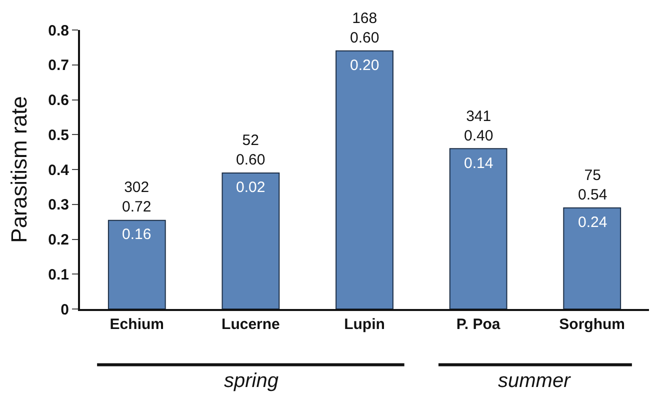 Image resolution: width=659 pixels, height=414 pixels. Describe the element at coordinates (58, 31) in the screenshot. I see `y-tick-label: 0.8` at that location.